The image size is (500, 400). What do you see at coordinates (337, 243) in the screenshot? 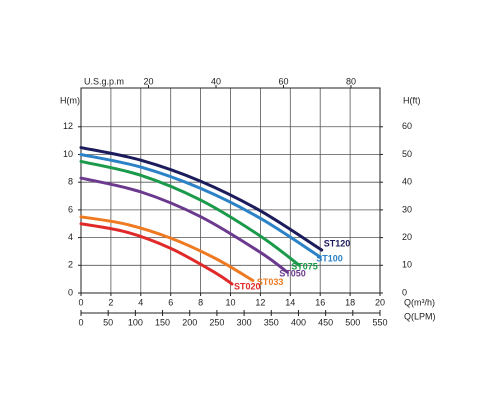
I see `curve-label: ST120` at bounding box center [337, 243].